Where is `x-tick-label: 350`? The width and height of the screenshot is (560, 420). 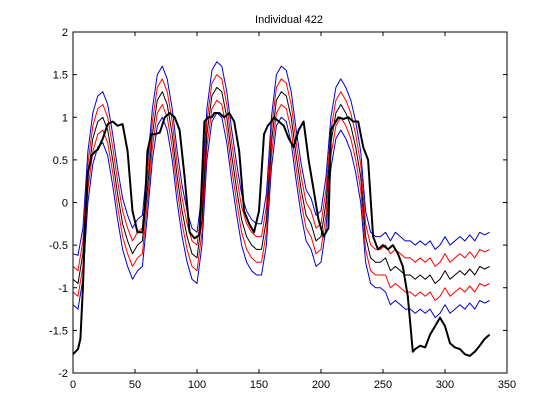
x-tick-label: 350 is located at coordinates (507, 385).